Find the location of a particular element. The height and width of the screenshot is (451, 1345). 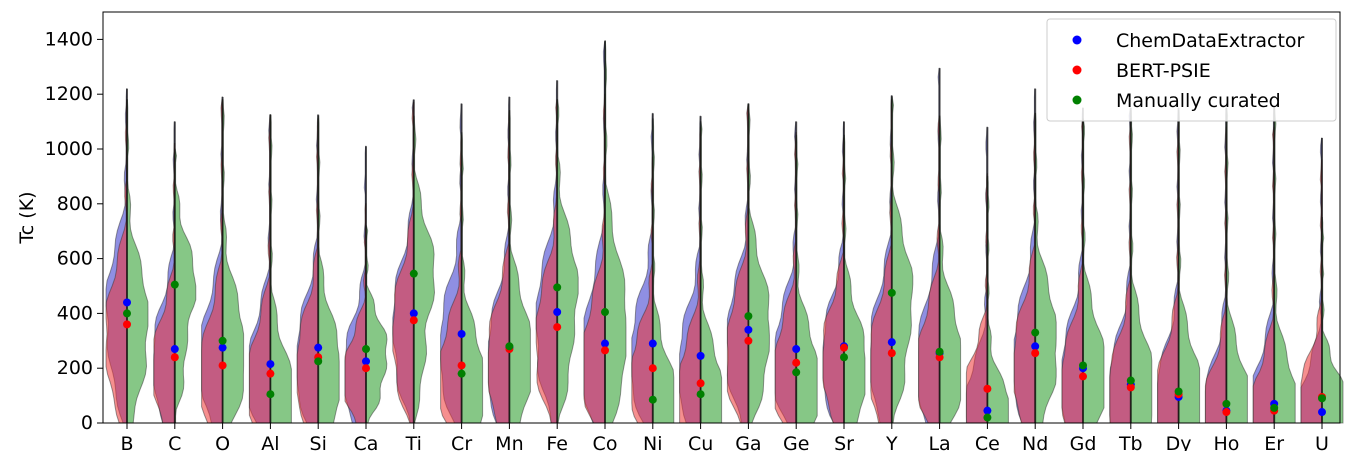

violin-manually-curated-nd is located at coordinates (1045, 268).